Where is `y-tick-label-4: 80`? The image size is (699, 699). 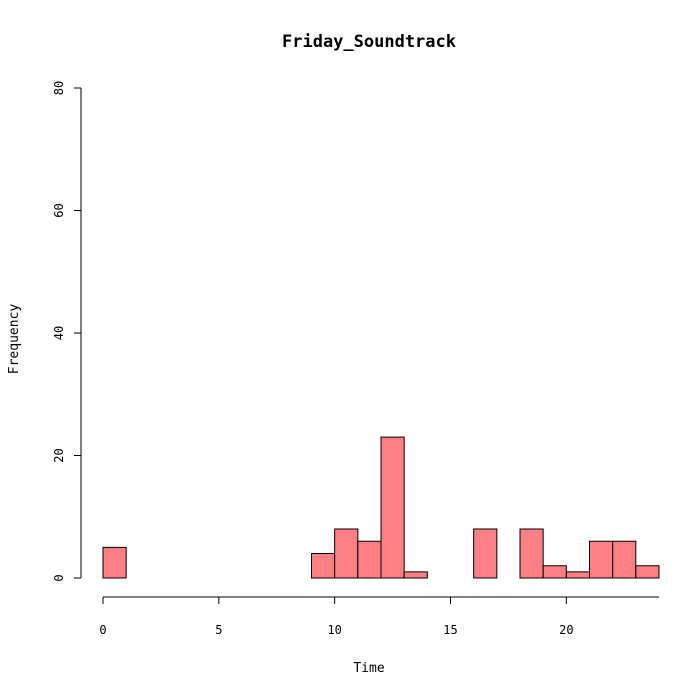 y-tick-label-4: 80 is located at coordinates (59, 88).